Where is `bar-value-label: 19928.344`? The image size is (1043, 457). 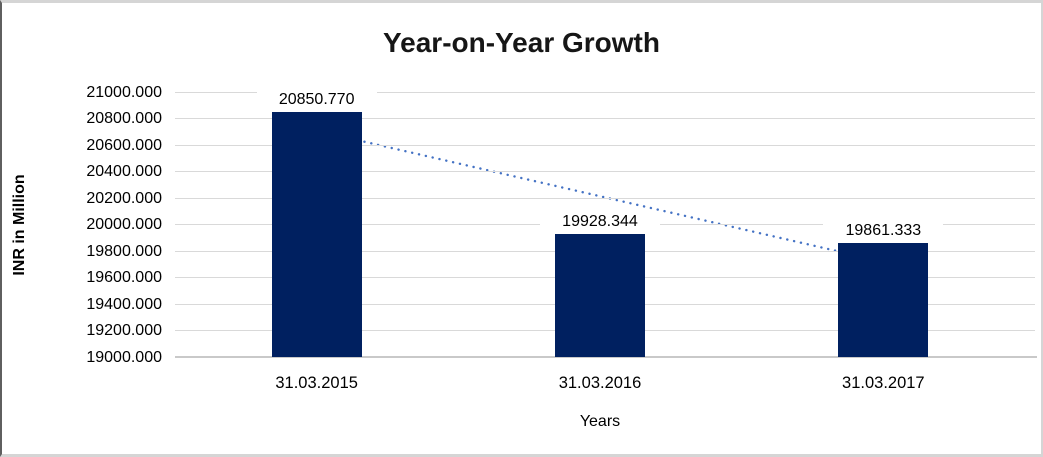 bar-value-label: 19928.344 is located at coordinates (600, 221).